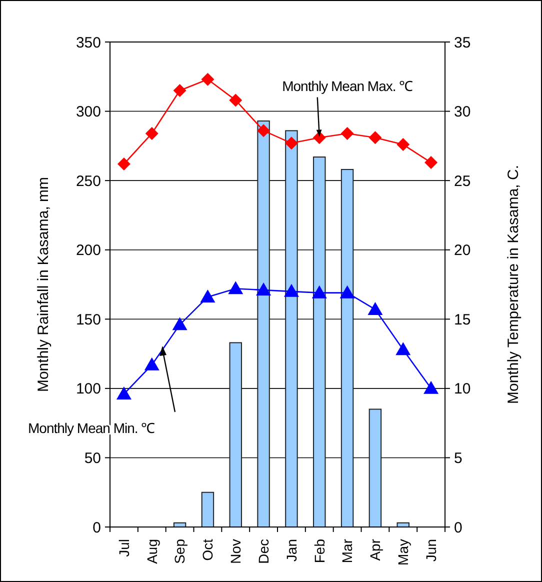  I want to click on y2-tick-label: 25, so click(462, 181).